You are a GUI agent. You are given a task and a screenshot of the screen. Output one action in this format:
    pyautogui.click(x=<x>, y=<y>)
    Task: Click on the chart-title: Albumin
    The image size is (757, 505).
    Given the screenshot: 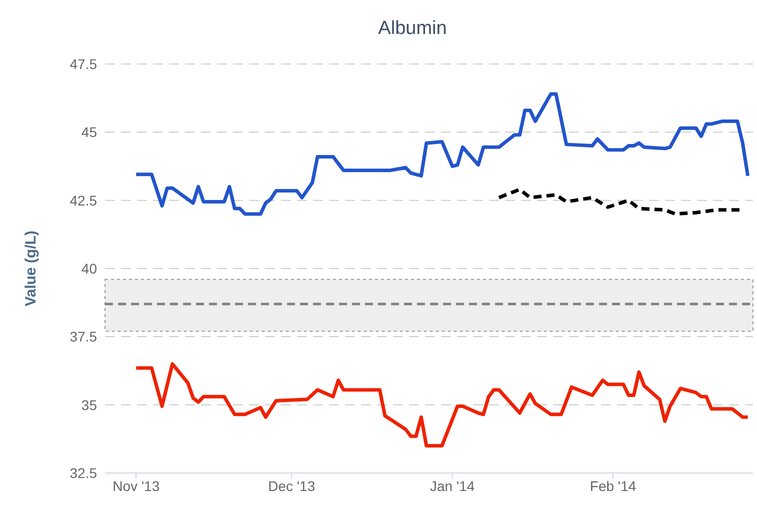 What is the action you would take?
    pyautogui.click(x=412, y=28)
    